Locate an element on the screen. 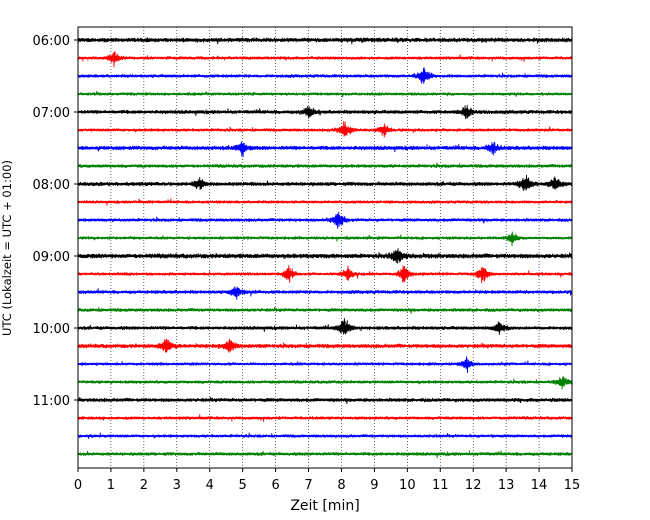 This screenshot has height=520, width=650. y-axis-label: UTC (Lokalzeit = UTC + 01:00) is located at coordinates (7, 248).